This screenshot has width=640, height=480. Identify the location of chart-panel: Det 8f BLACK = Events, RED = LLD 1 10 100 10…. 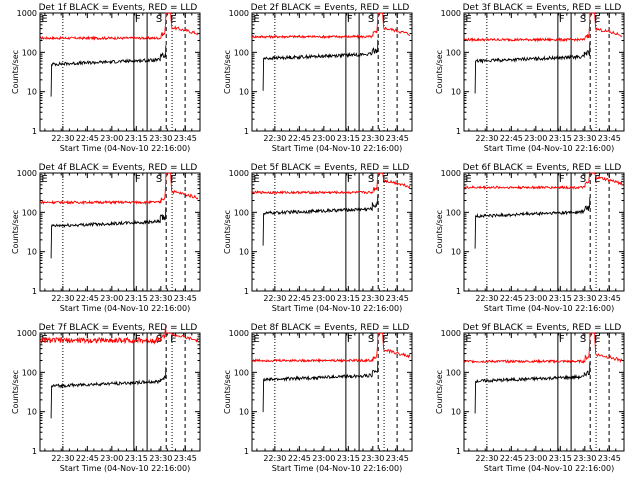
(318, 398).